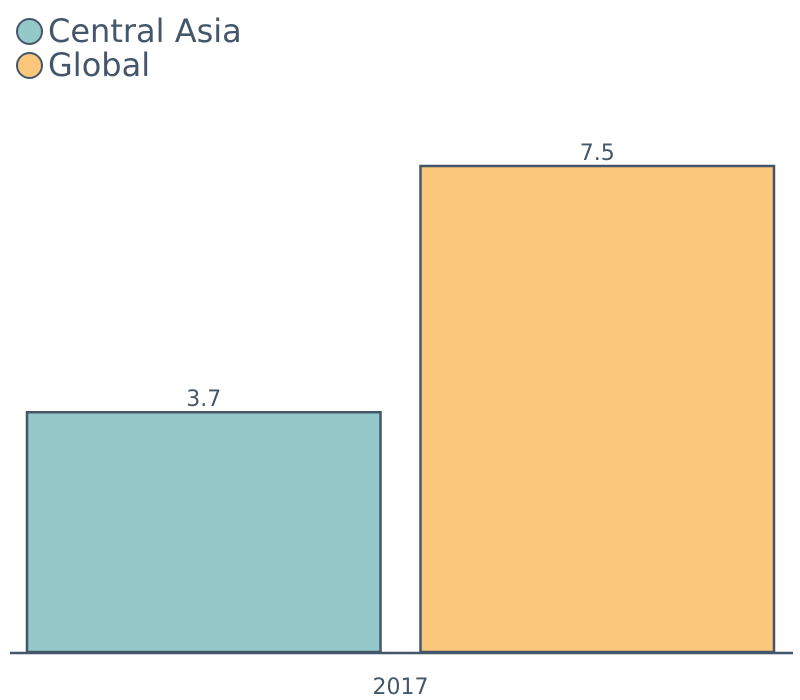  I want to click on legend-item-global: Global, so click(129, 65).